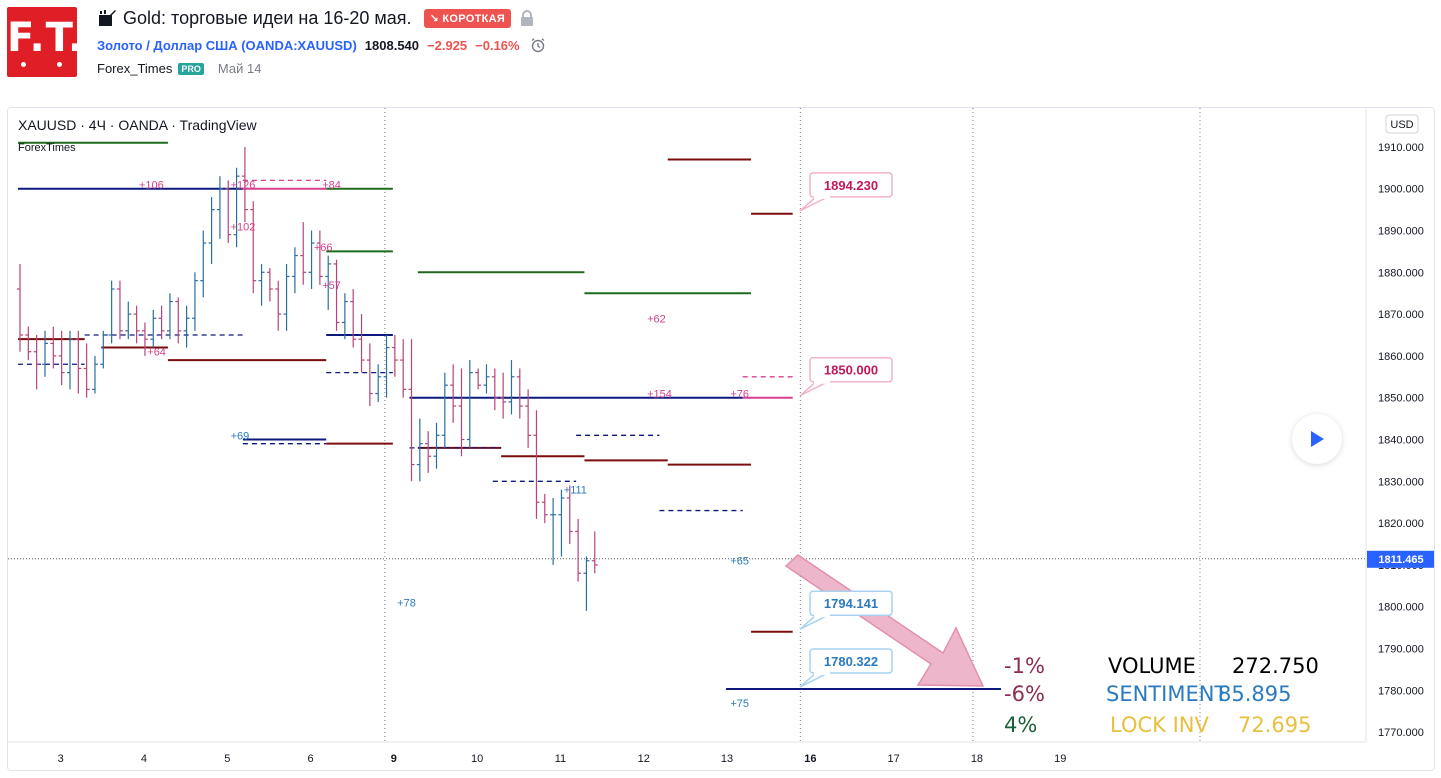 The width and height of the screenshot is (1441, 778). Describe the element at coordinates (1159, 725) in the screenshot. I see `stat-label: LOCK INV` at that location.